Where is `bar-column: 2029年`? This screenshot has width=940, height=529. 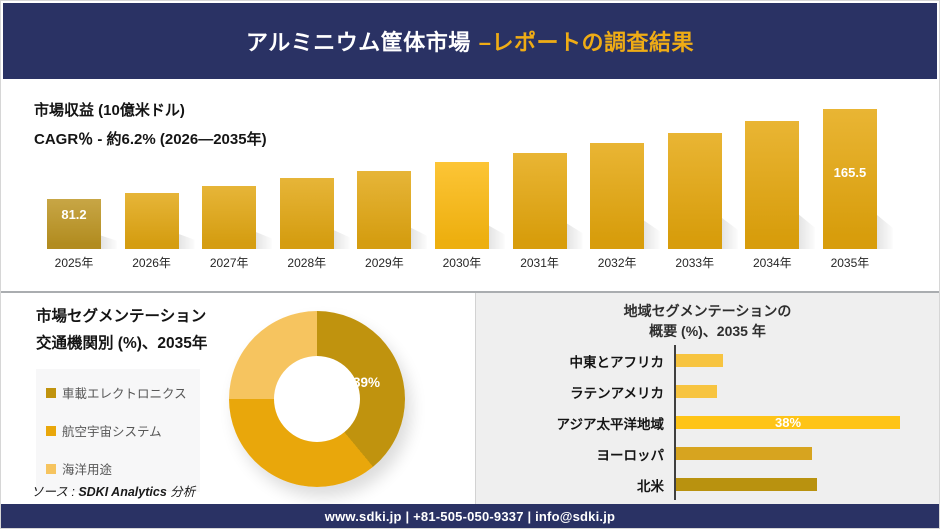
bar-column: 2029年 is located at coordinates (392, 190).